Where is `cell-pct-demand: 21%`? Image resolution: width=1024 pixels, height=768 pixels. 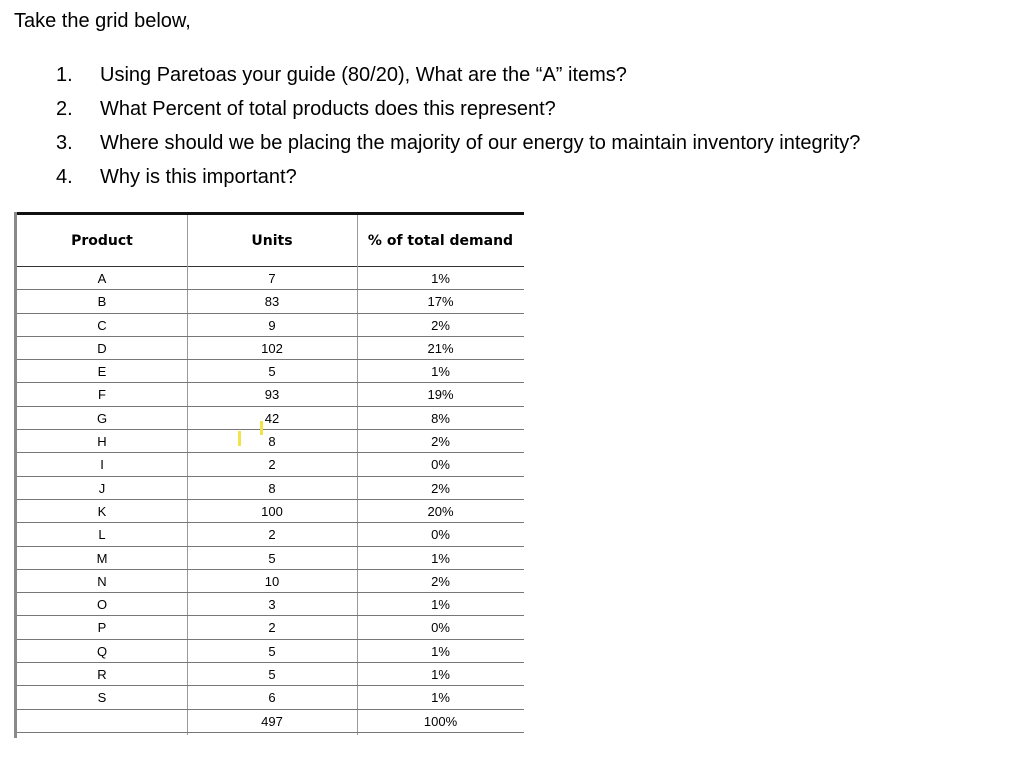
cell-pct-demand: 21% is located at coordinates (440, 348).